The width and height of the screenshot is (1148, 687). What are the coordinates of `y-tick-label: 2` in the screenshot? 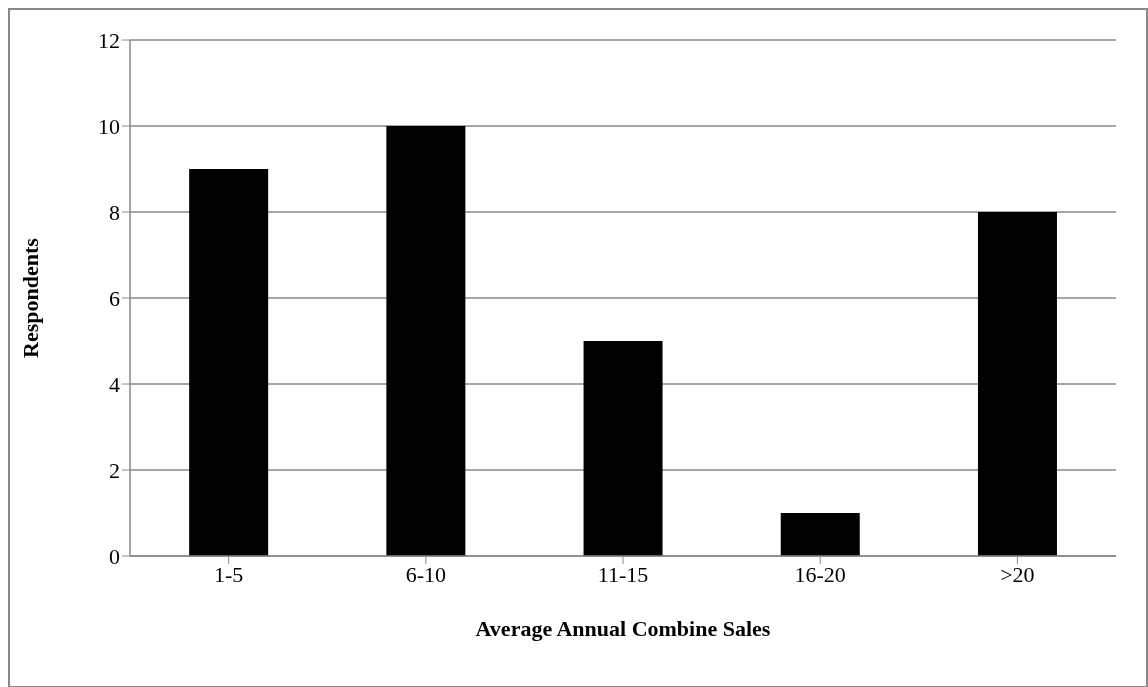 It's located at (114, 470).